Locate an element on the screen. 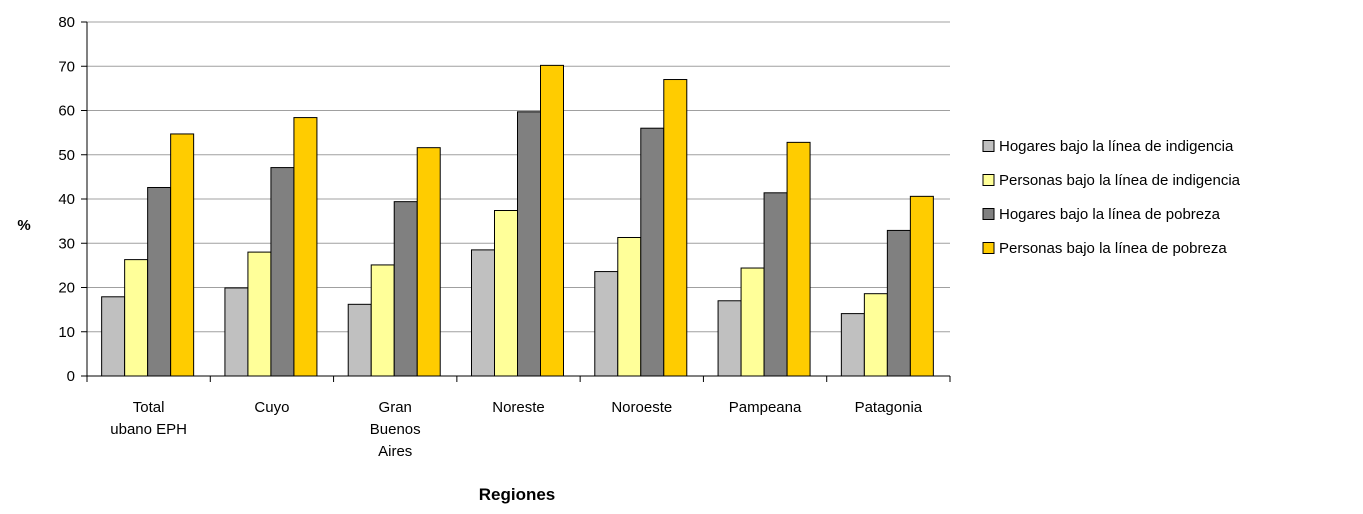 The width and height of the screenshot is (1363, 514). y-tick-label: 50 is located at coordinates (66, 155).